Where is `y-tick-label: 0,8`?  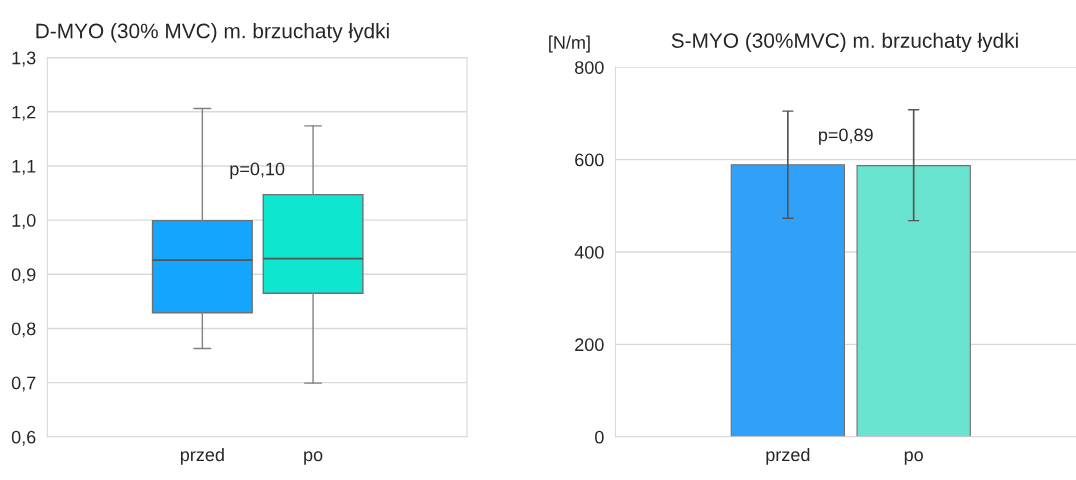
y-tick-label: 0,8 is located at coordinates (23, 330).